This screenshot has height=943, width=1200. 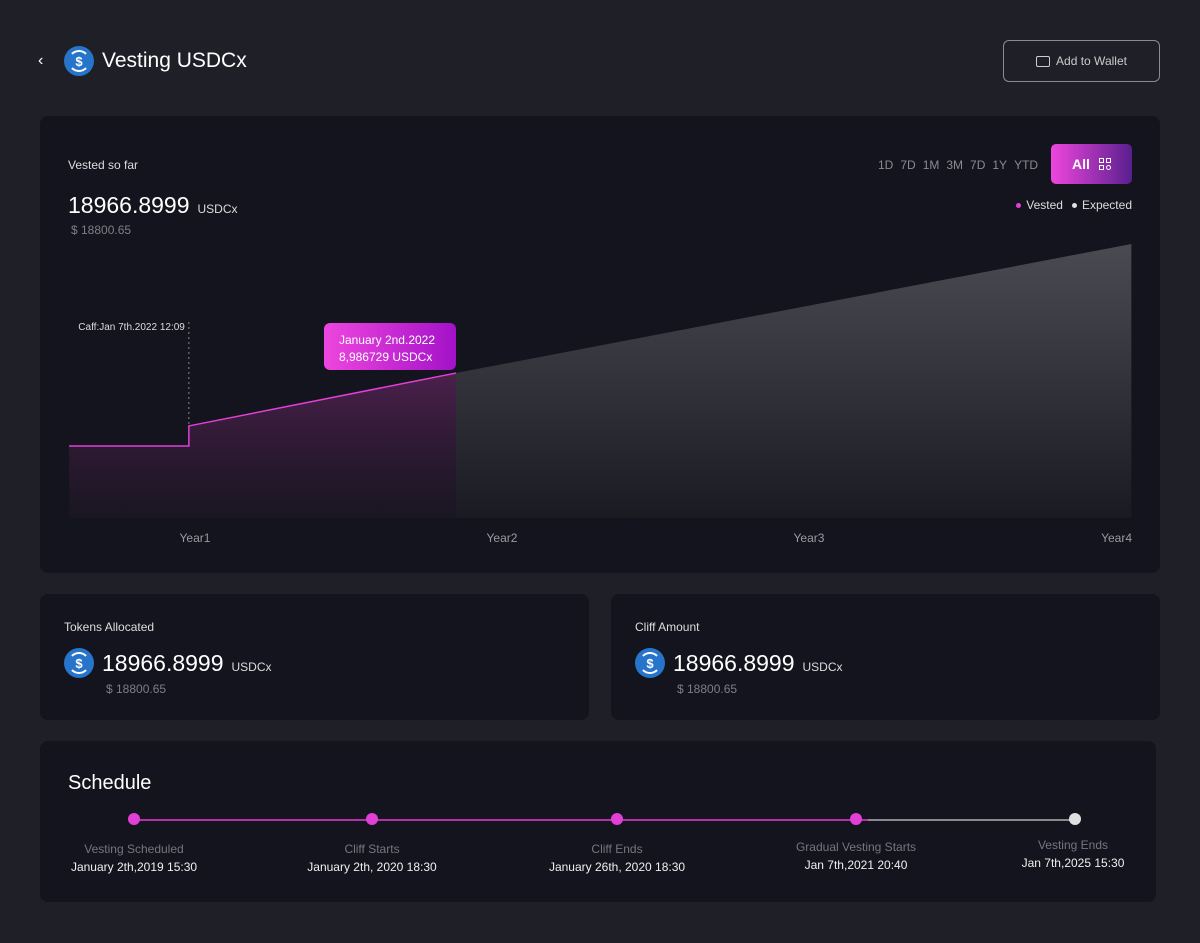 What do you see at coordinates (856, 865) in the screenshot?
I see `schedule-item-date: Jan 7th,2021 20:40` at bounding box center [856, 865].